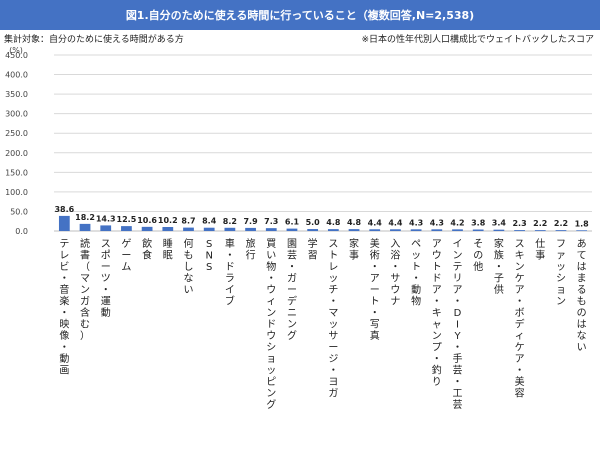  Describe the element at coordinates (16, 50) in the screenshot. I see `y-axis-unit: (%)` at that location.